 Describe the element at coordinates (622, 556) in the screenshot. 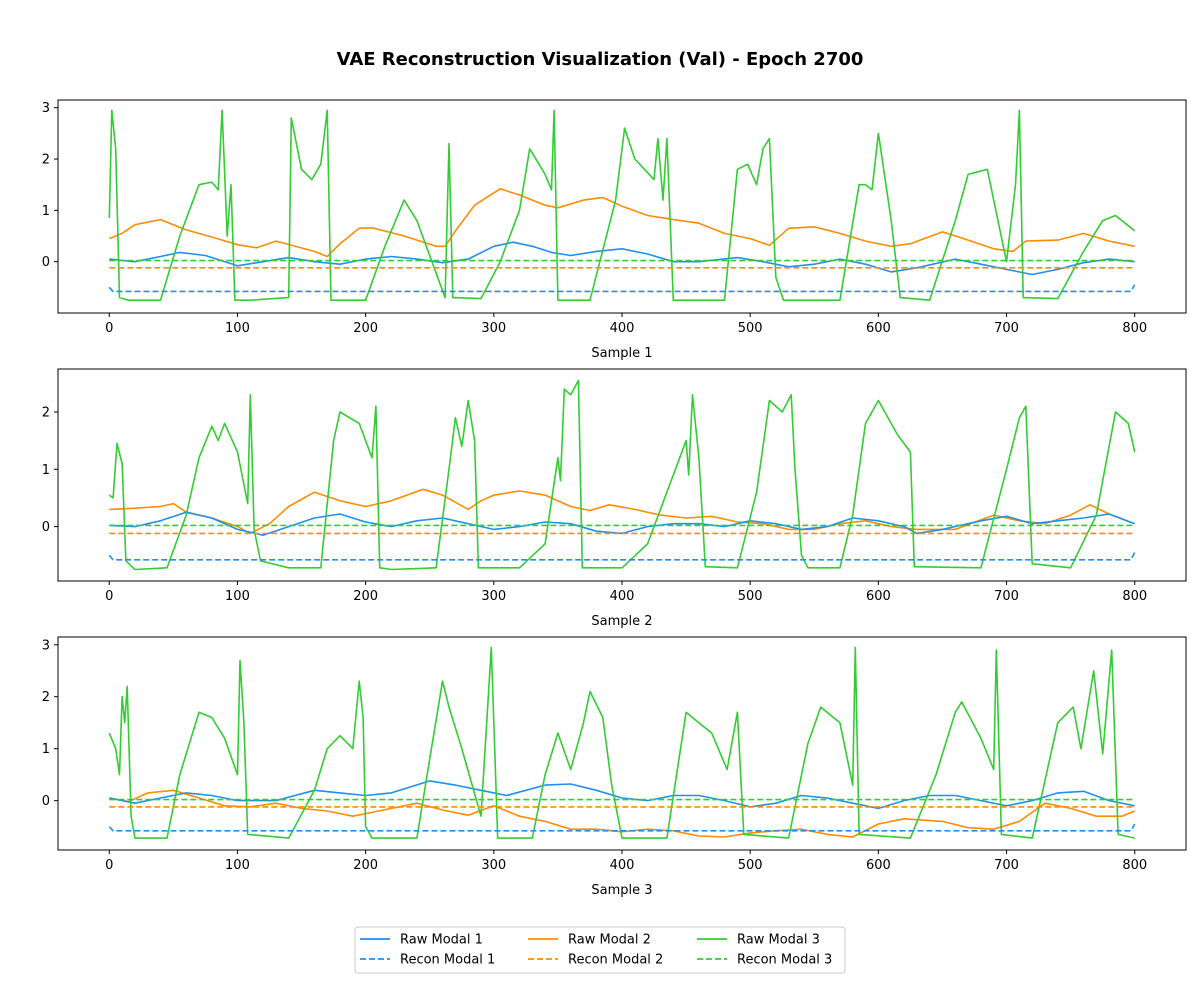

I see `panel-2-recon1-line` at that location.